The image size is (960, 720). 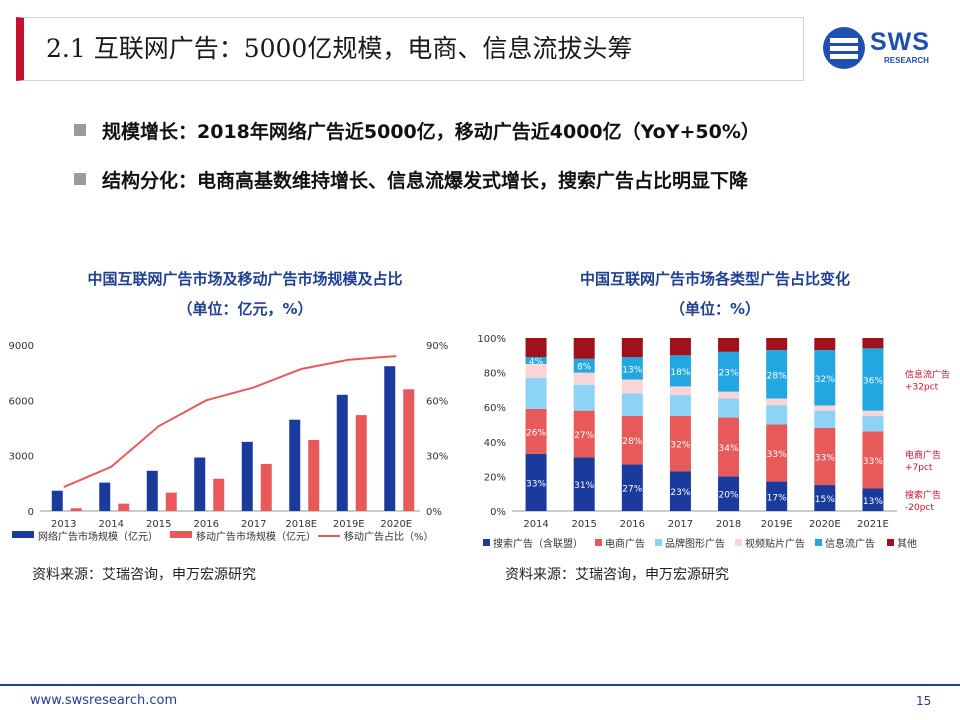 What do you see at coordinates (927, 375) in the screenshot?
I see `annotation-label: 信息流广告` at bounding box center [927, 375].